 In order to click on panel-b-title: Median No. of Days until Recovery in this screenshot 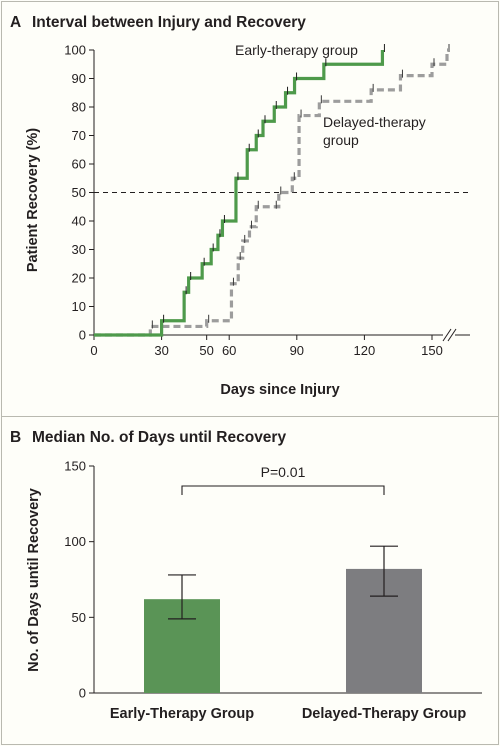, I will do `click(159, 437)`.